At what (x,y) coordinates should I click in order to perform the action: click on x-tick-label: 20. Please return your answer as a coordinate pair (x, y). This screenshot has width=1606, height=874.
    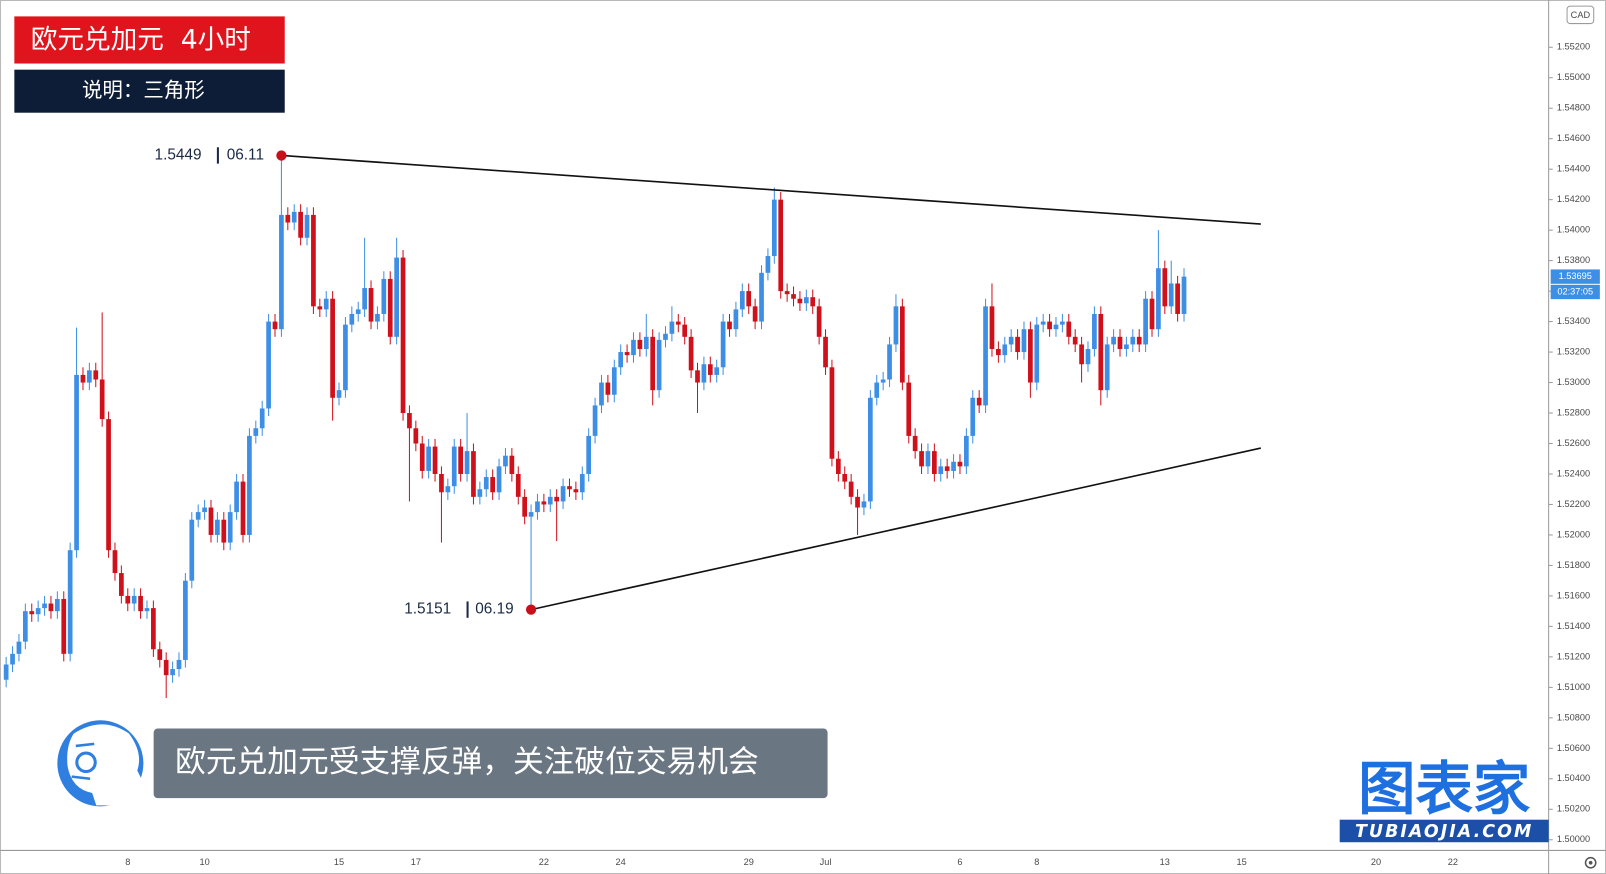
    Looking at the image, I should click on (1376, 862).